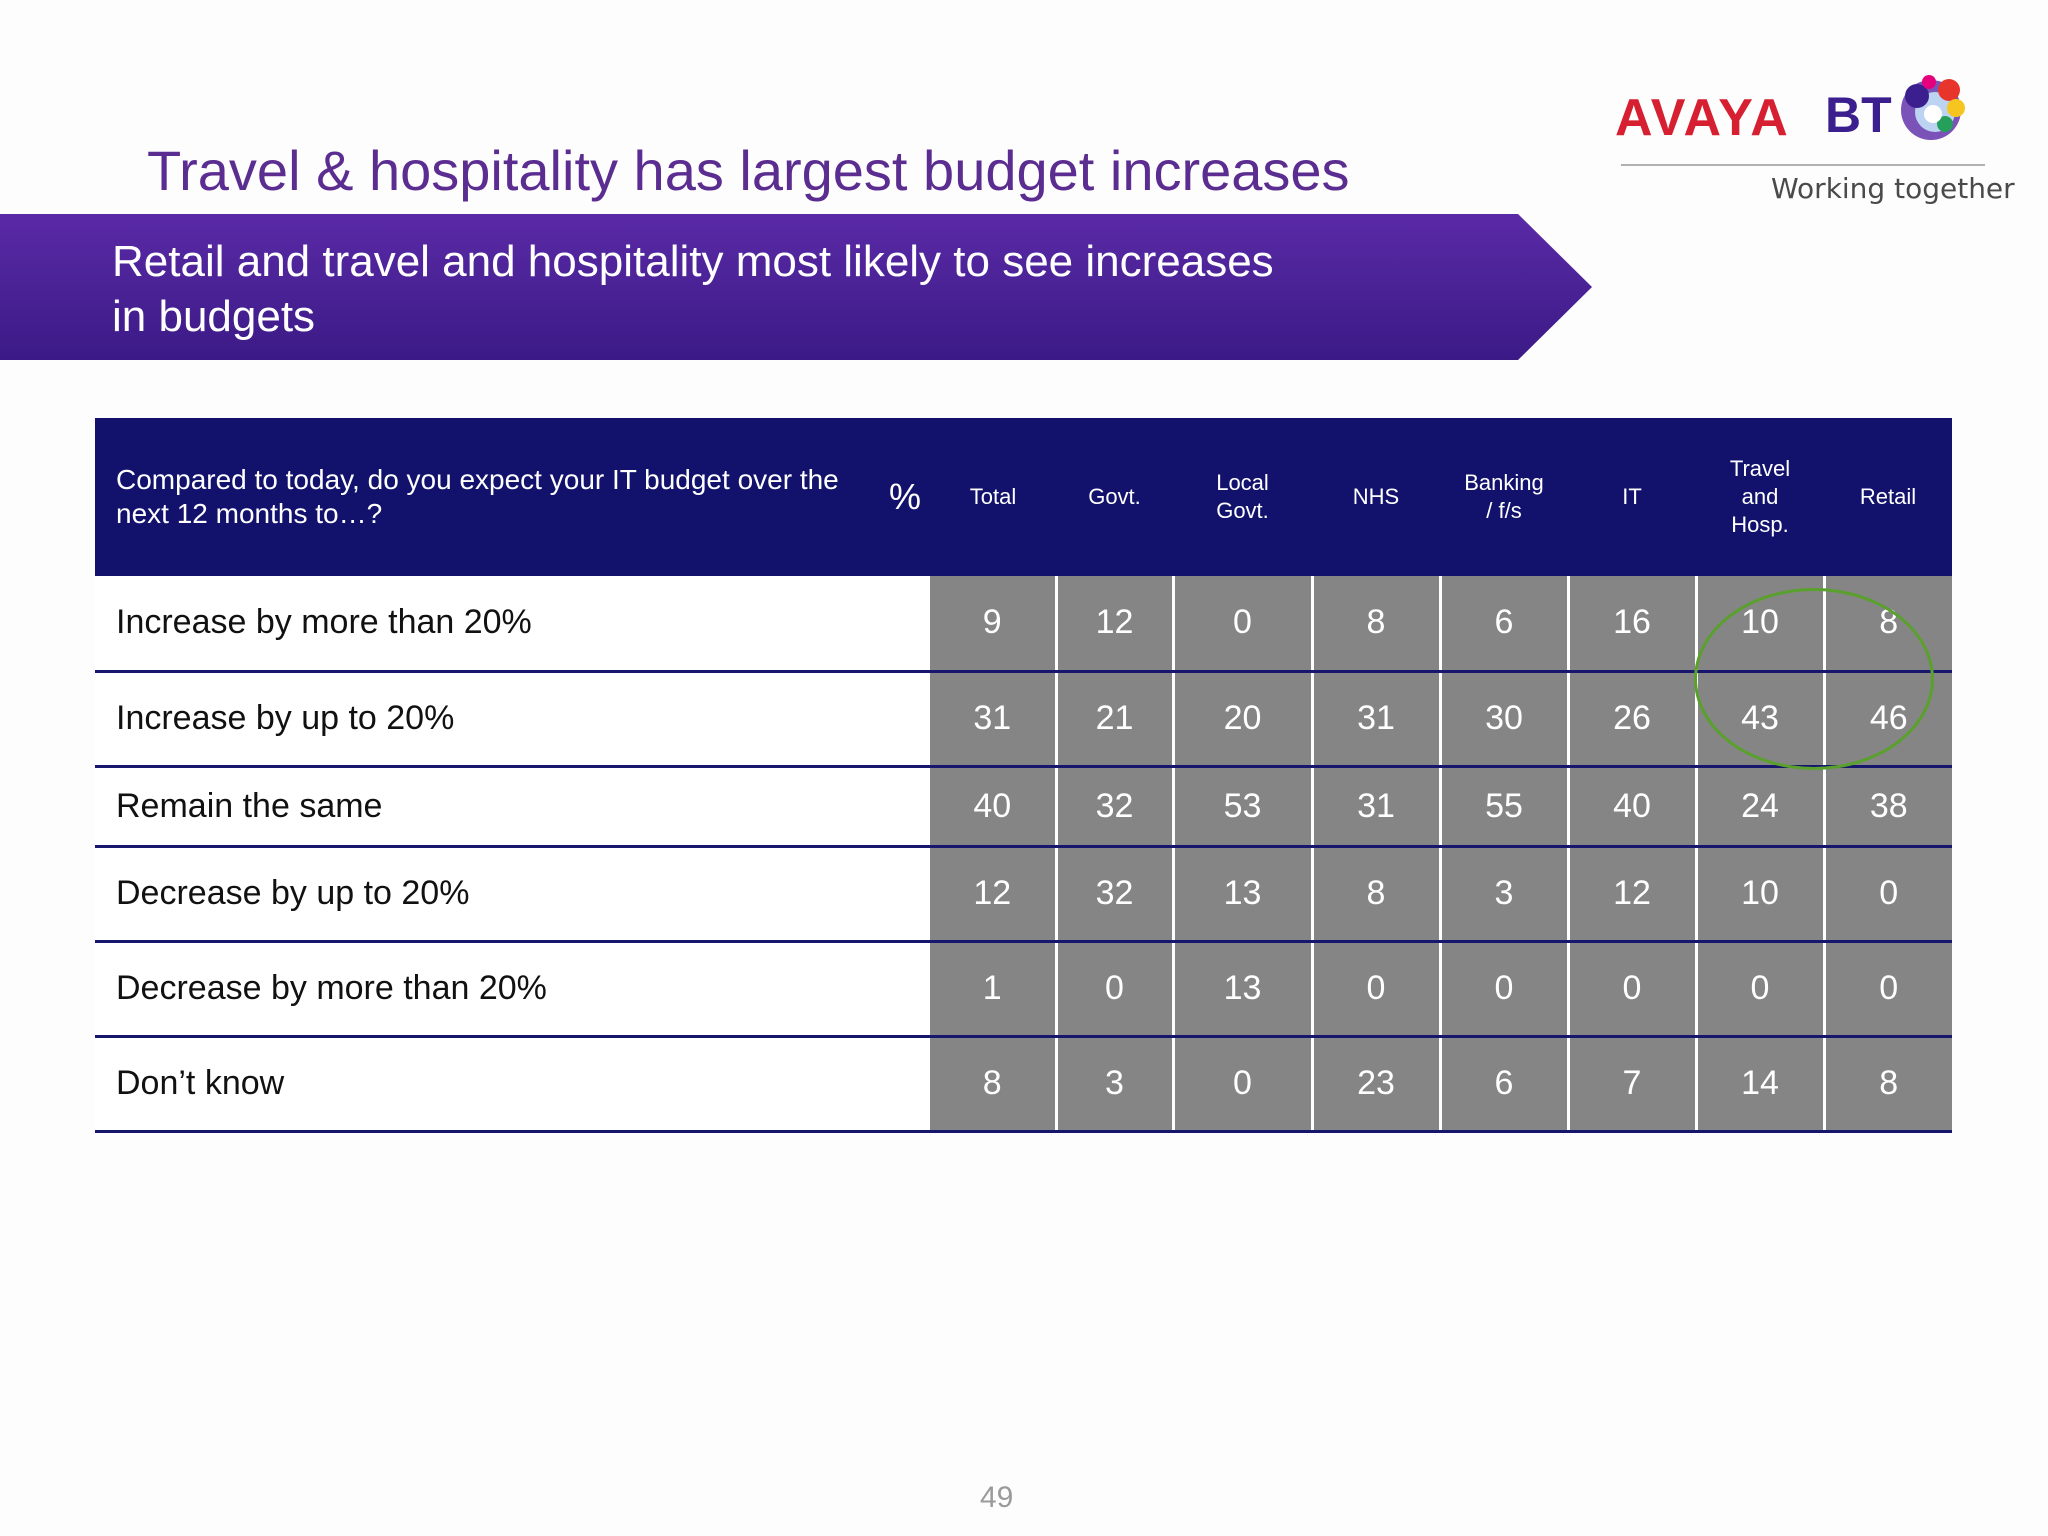  I want to click on row-label: Decrease by more than 20%, so click(487, 989).